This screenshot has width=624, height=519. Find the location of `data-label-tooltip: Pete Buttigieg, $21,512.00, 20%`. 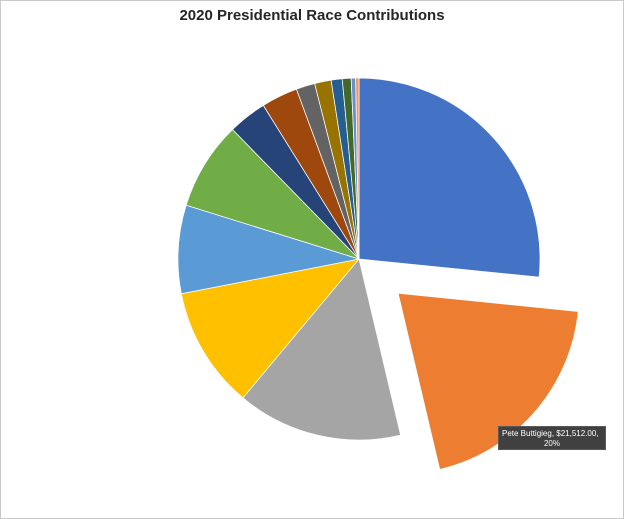

data-label-tooltip: Pete Buttigieg, $21,512.00, 20% is located at coordinates (552, 438).